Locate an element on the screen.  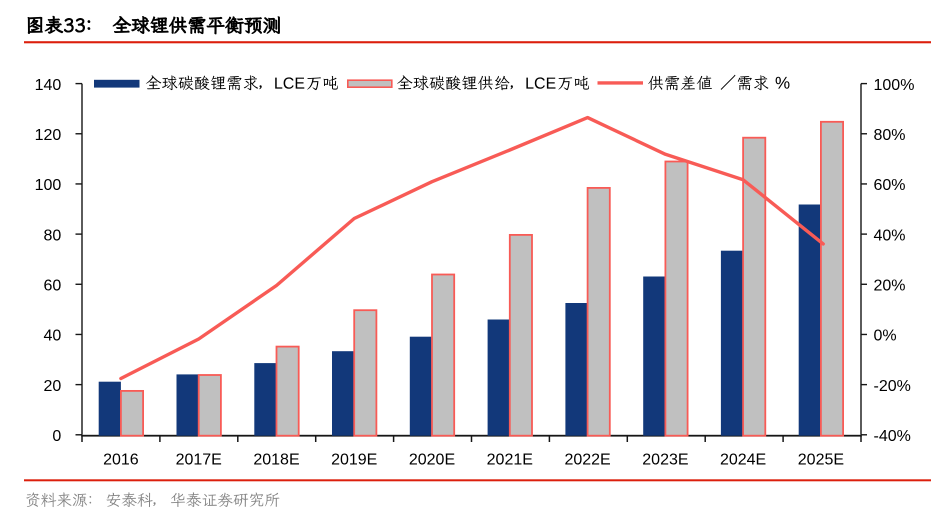
svg-text: 2024E is located at coordinates (743, 460).